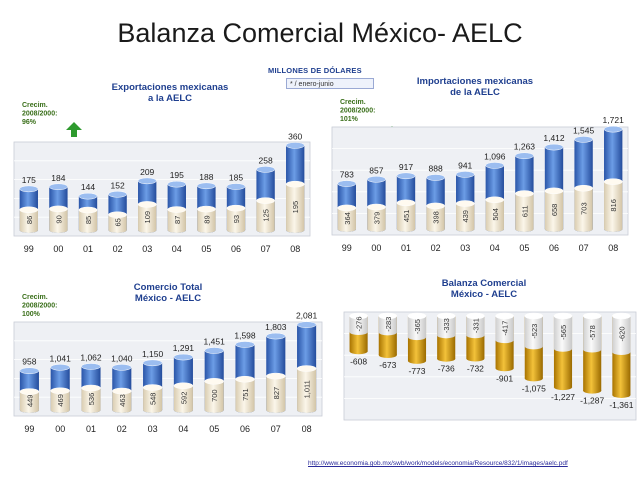  What do you see at coordinates (276, 327) in the screenshot?
I see `chart3-top-label: 1,803` at bounding box center [276, 327].